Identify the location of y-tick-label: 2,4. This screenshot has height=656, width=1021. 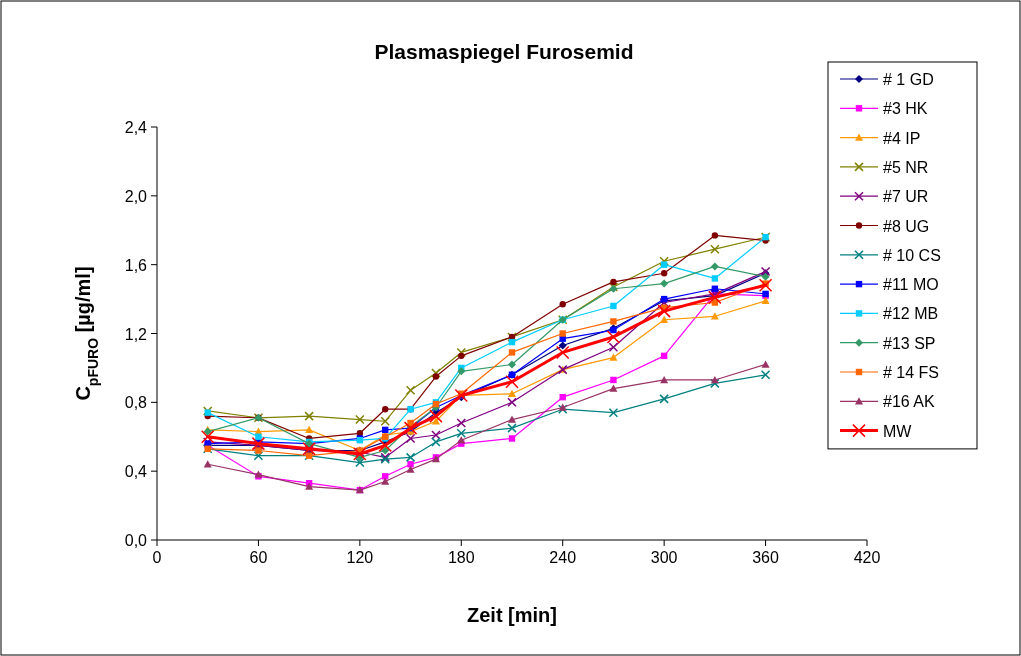
(136, 127).